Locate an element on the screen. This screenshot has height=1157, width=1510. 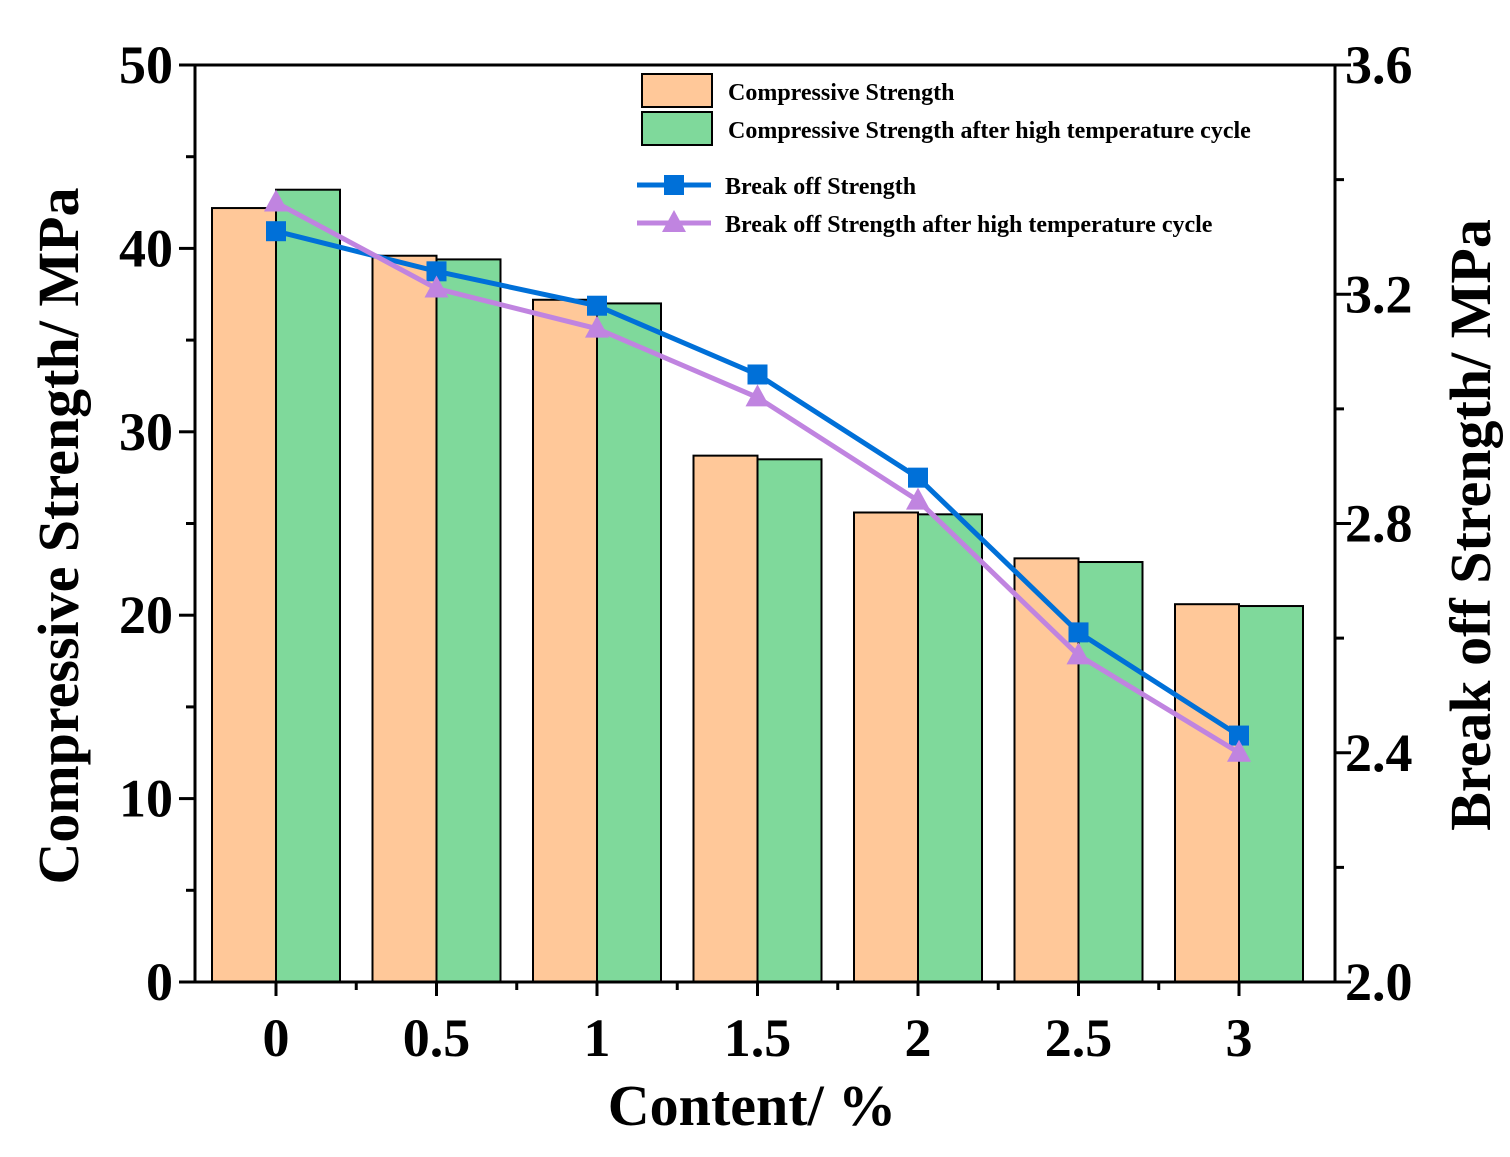
y-right-tick-label-1: 2.4 is located at coordinates (1379, 753).